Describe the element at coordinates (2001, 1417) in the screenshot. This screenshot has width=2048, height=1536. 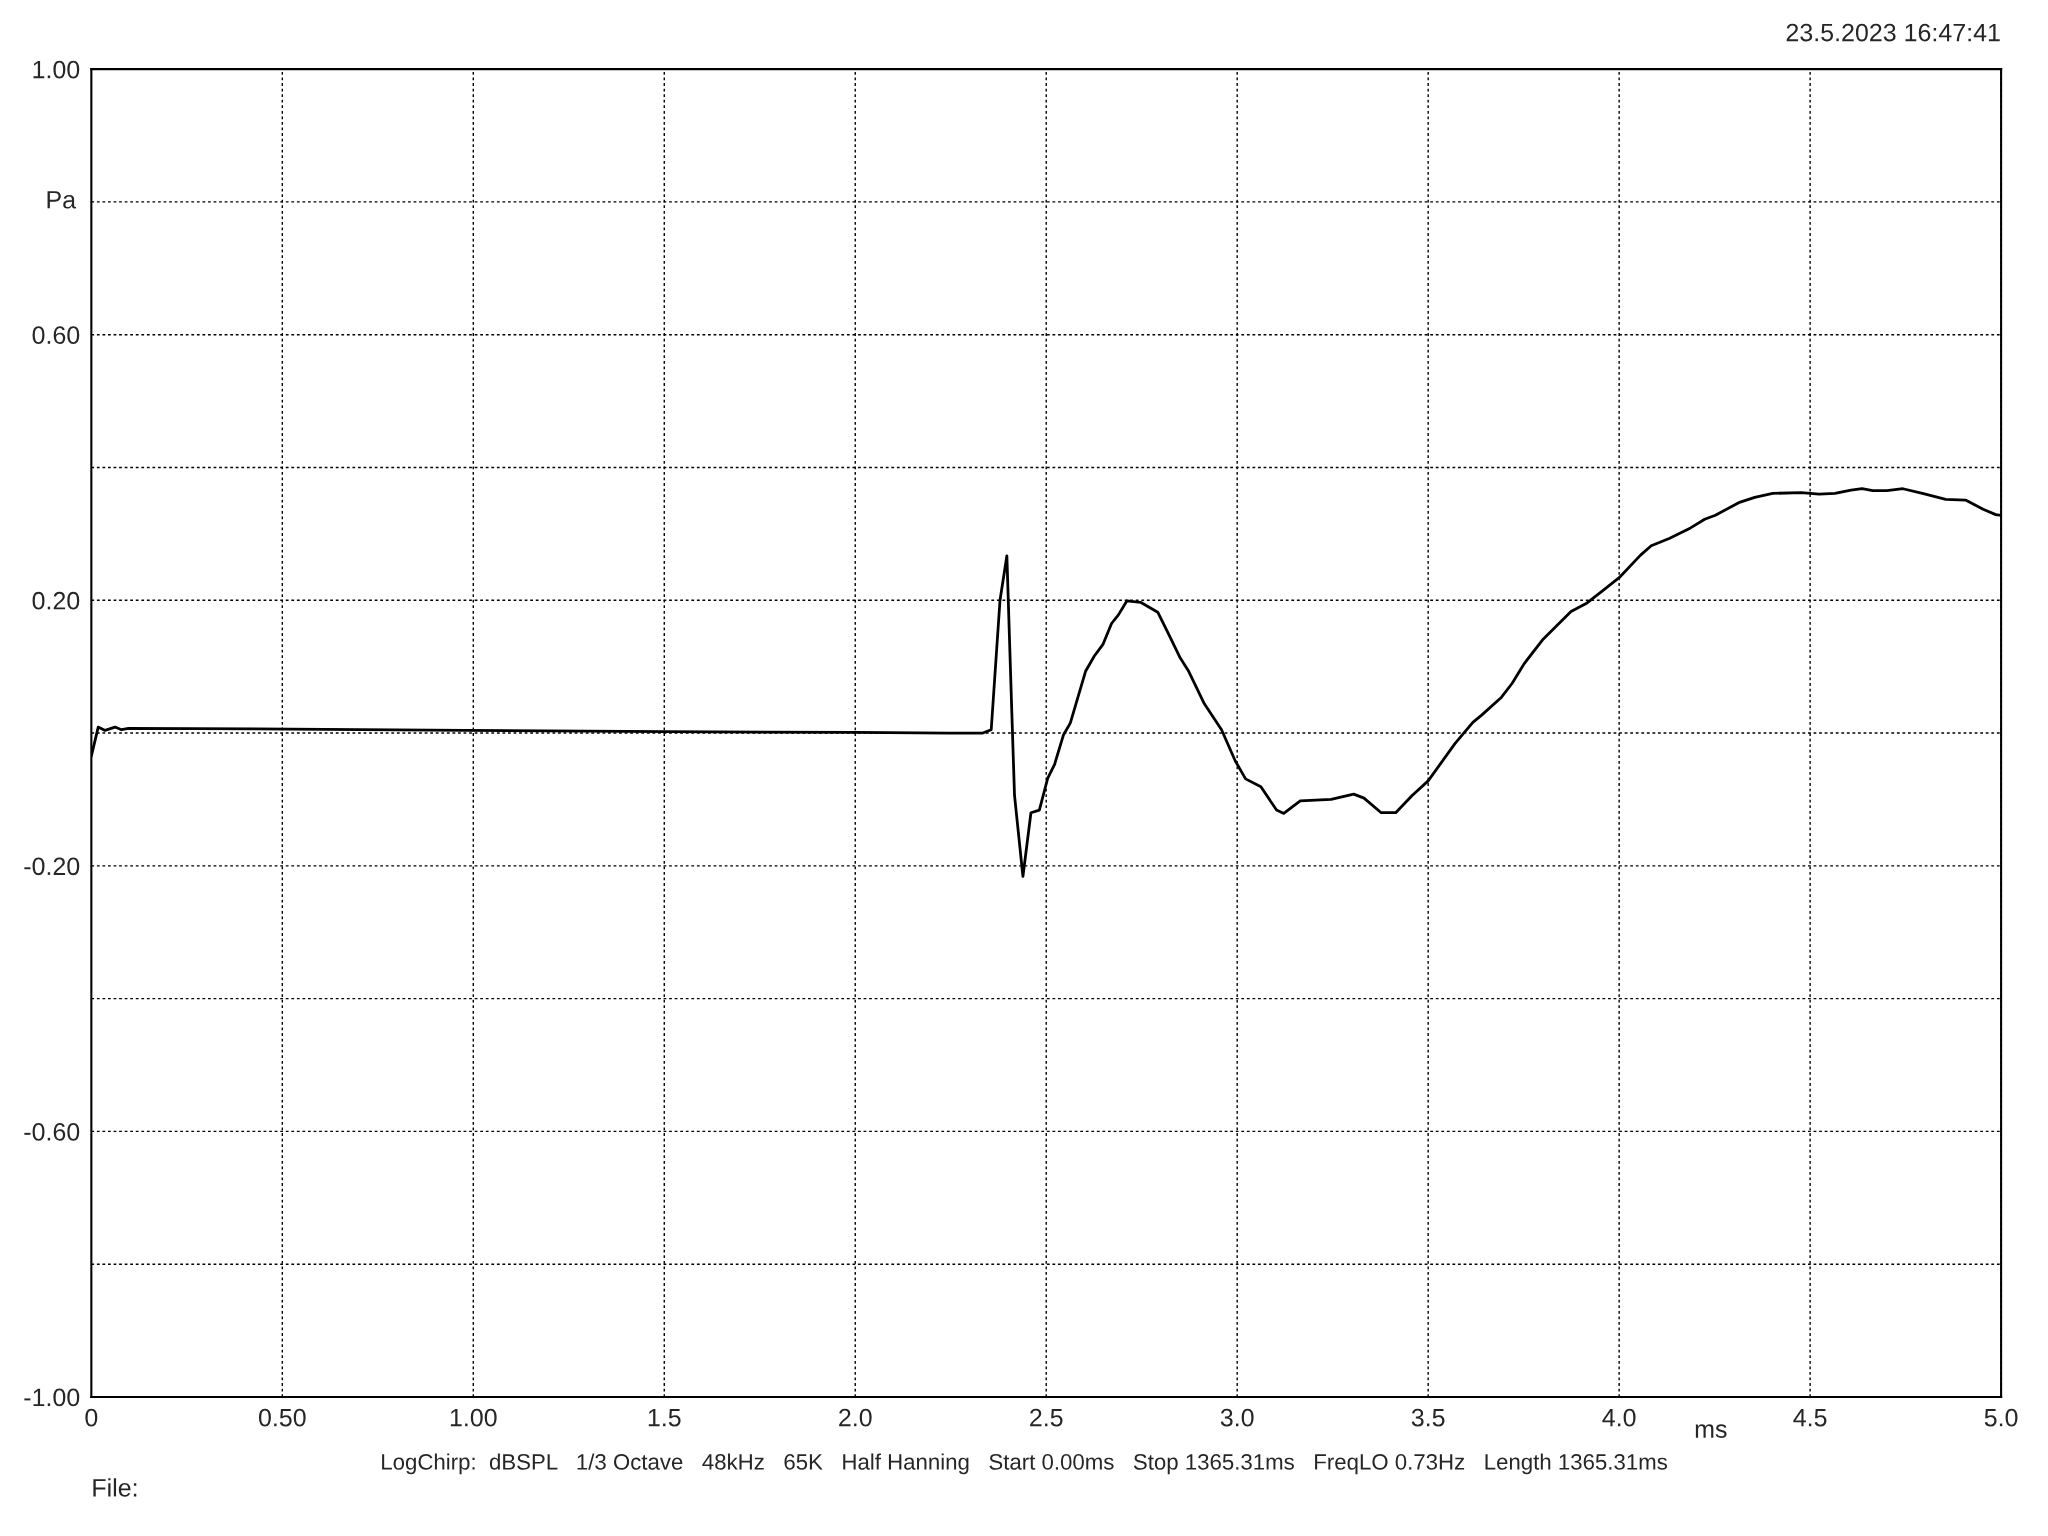
I see `x-tick-label: 5.0` at that location.